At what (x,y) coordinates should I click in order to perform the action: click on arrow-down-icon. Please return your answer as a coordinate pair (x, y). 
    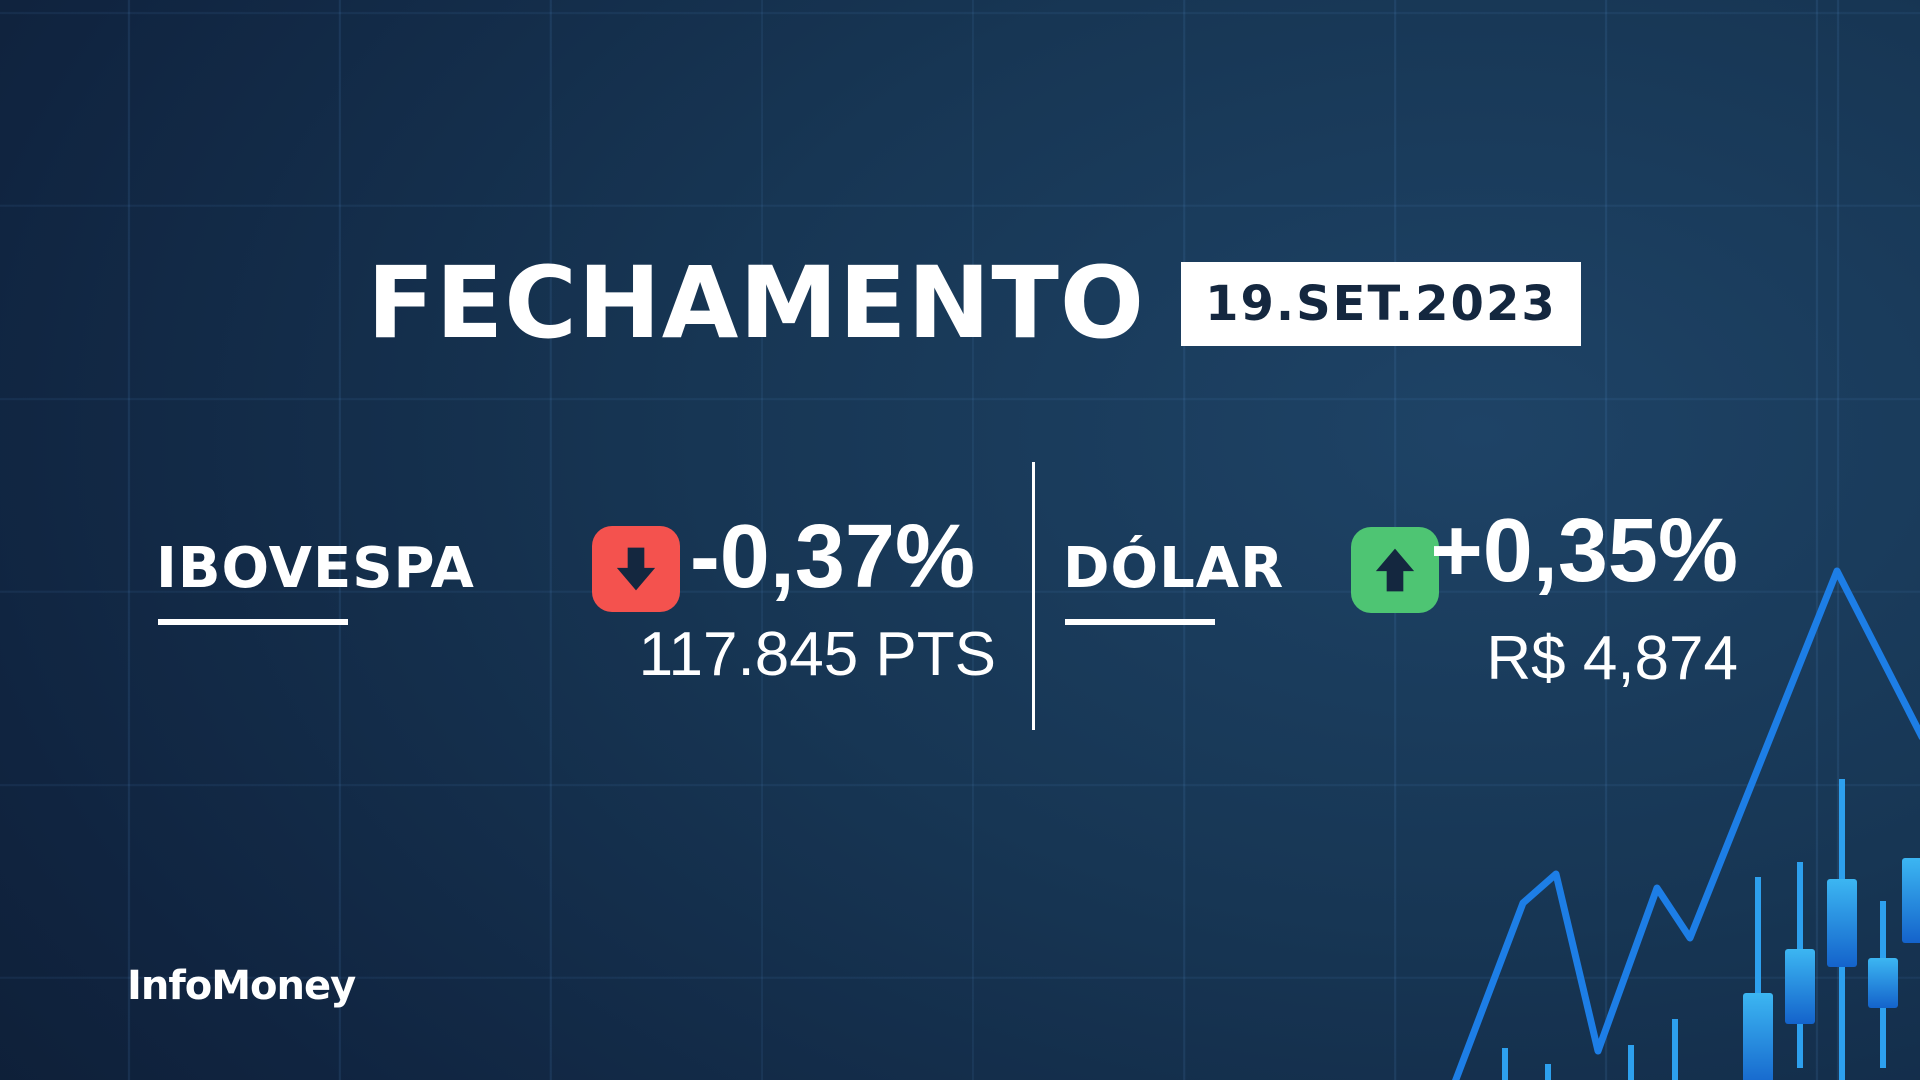
    Looking at the image, I should click on (636, 569).